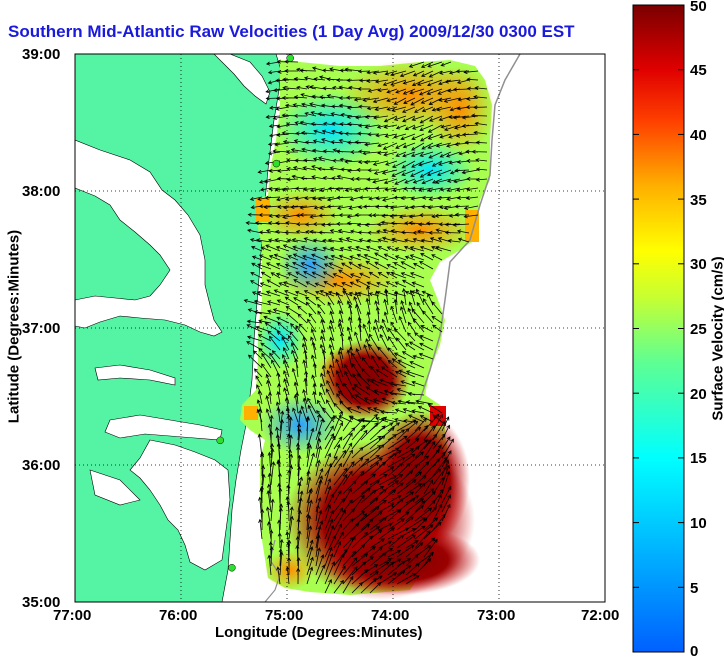  What do you see at coordinates (698, 135) in the screenshot?
I see `colorbar-tick-label: 40` at bounding box center [698, 135].